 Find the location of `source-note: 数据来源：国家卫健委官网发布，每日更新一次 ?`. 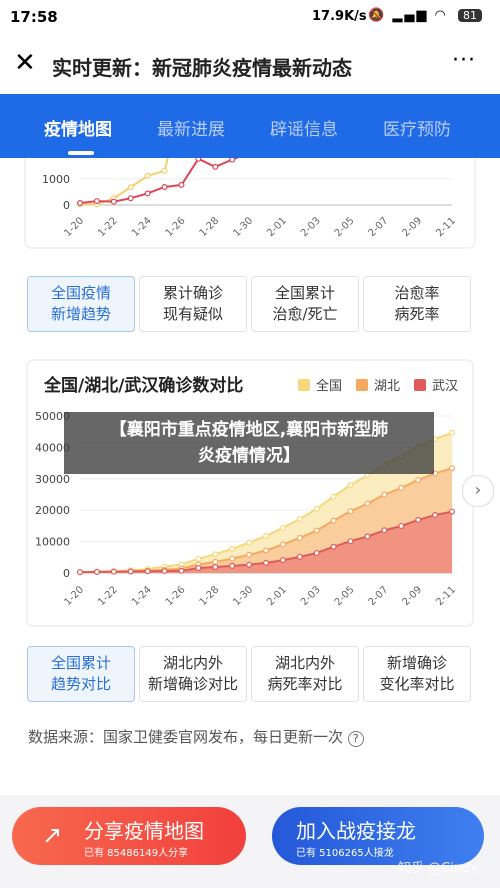

source-note: 数据来源：国家卫健委官网发布，每日更新一次 ? is located at coordinates (196, 736).